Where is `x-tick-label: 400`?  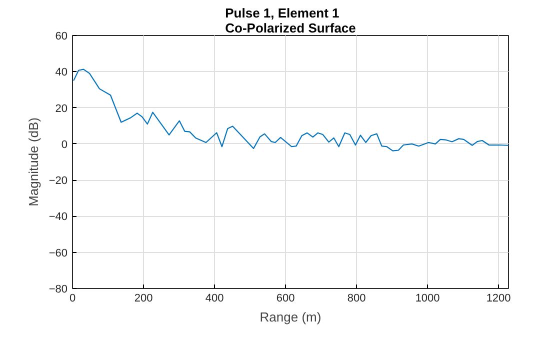 x-tick-label: 400 is located at coordinates (214, 298).